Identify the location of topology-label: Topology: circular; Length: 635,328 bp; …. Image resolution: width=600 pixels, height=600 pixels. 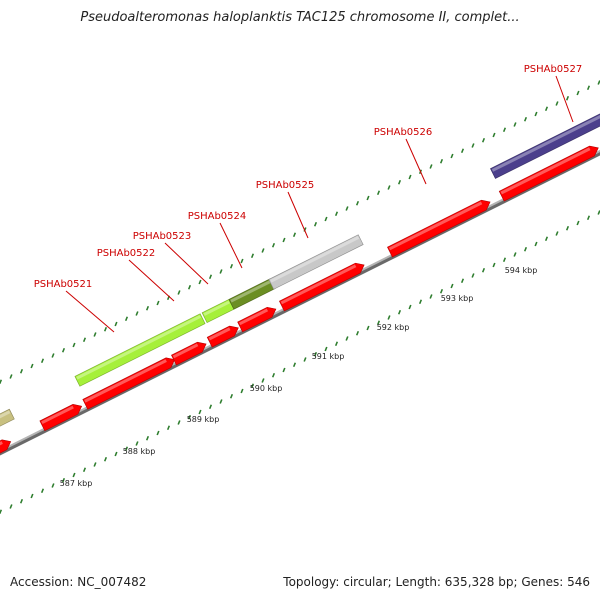
(436, 582).